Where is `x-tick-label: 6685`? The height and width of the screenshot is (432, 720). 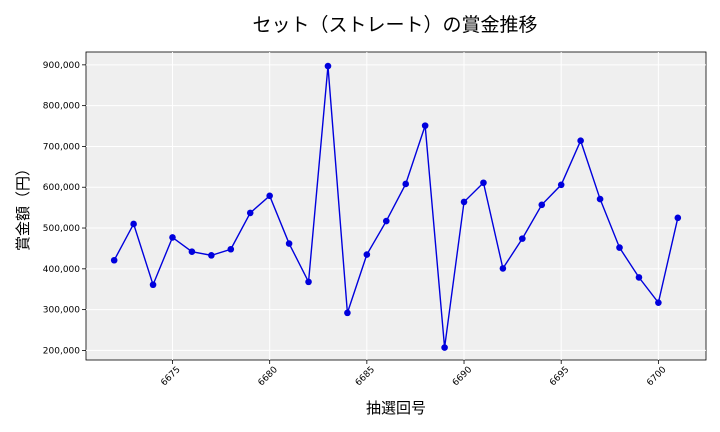 x-tick-label: 6685 is located at coordinates (365, 376).